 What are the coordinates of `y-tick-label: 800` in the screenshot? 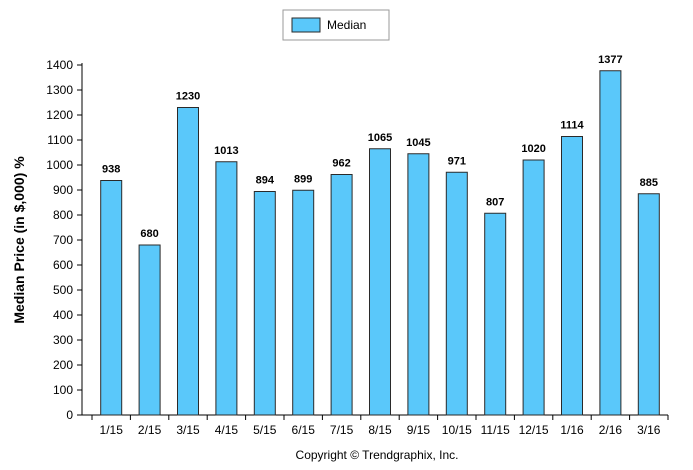 It's located at (63, 215).